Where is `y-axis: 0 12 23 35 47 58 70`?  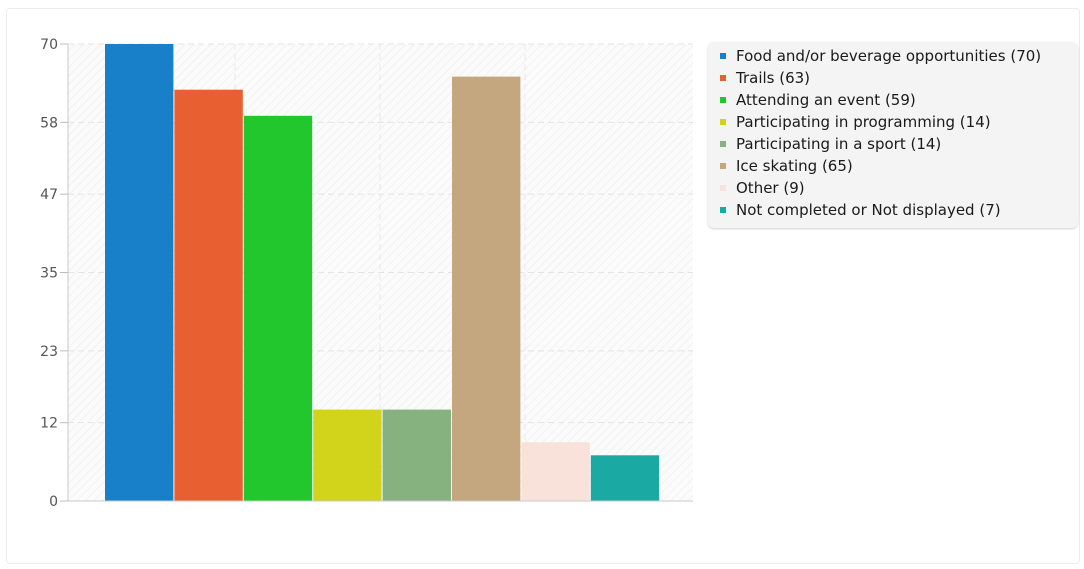
y-axis: 0 12 23 35 47 58 70 is located at coordinates (54, 273).